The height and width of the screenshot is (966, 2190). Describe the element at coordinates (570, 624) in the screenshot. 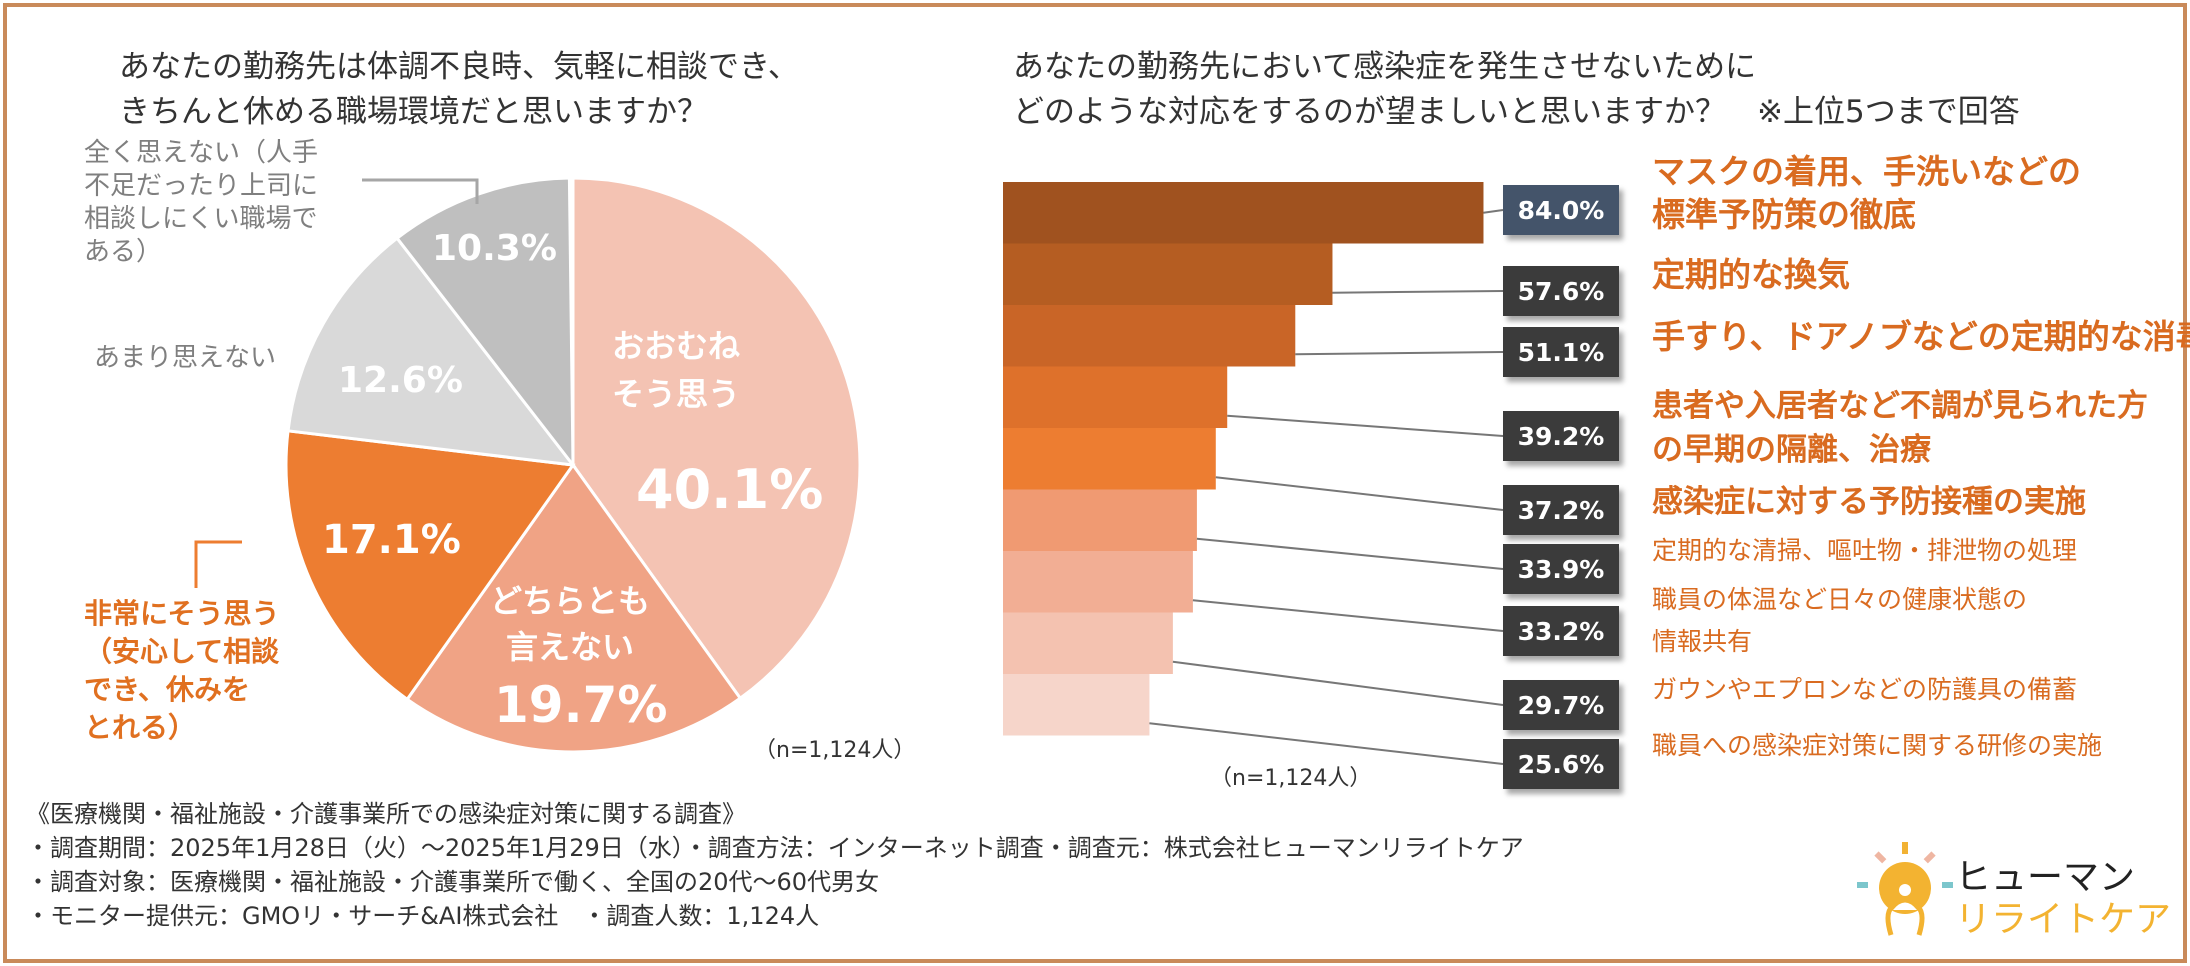

I see `pie-label-neutral: どちらとも 言えない` at that location.